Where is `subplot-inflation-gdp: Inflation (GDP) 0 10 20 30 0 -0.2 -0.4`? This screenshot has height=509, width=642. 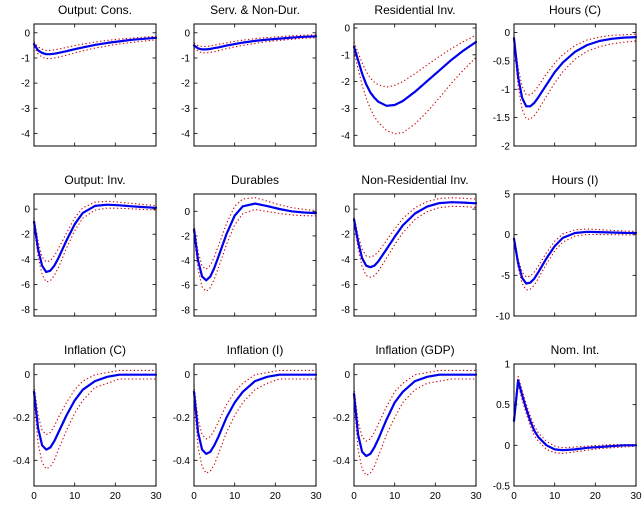 subplot-inflation-gdp: Inflation (GDP) 0 10 20 30 0 -0.2 -0.4 is located at coordinates (402, 425).